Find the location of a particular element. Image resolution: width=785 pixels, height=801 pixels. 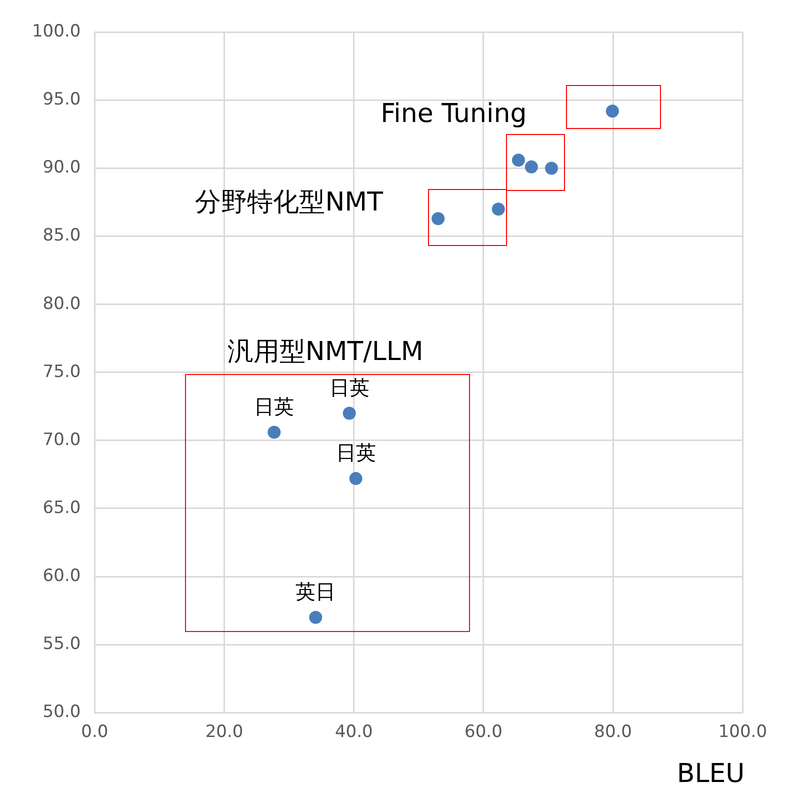

x-tick-label: 60.0 is located at coordinates (483, 732).